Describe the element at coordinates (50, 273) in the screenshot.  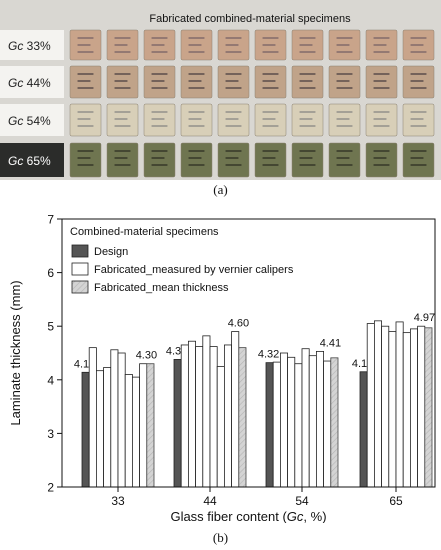
I see `y-tick-label: 6` at that location.